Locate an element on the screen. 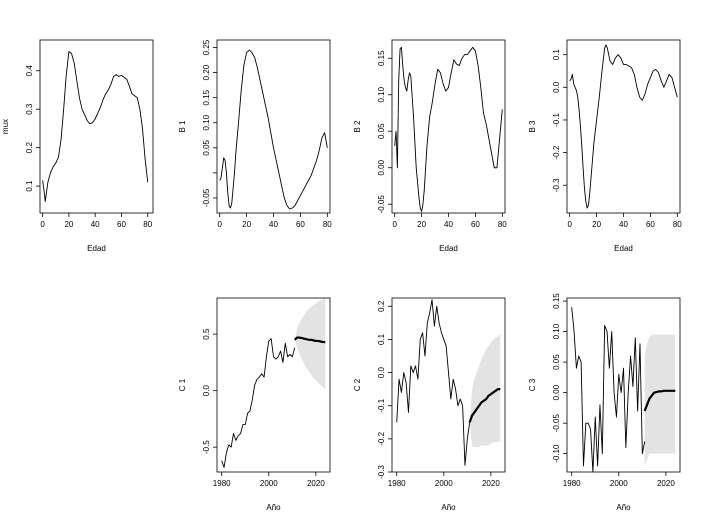 This screenshot has height=527, width=703. y-axis-label: mux is located at coordinates (5, 126).